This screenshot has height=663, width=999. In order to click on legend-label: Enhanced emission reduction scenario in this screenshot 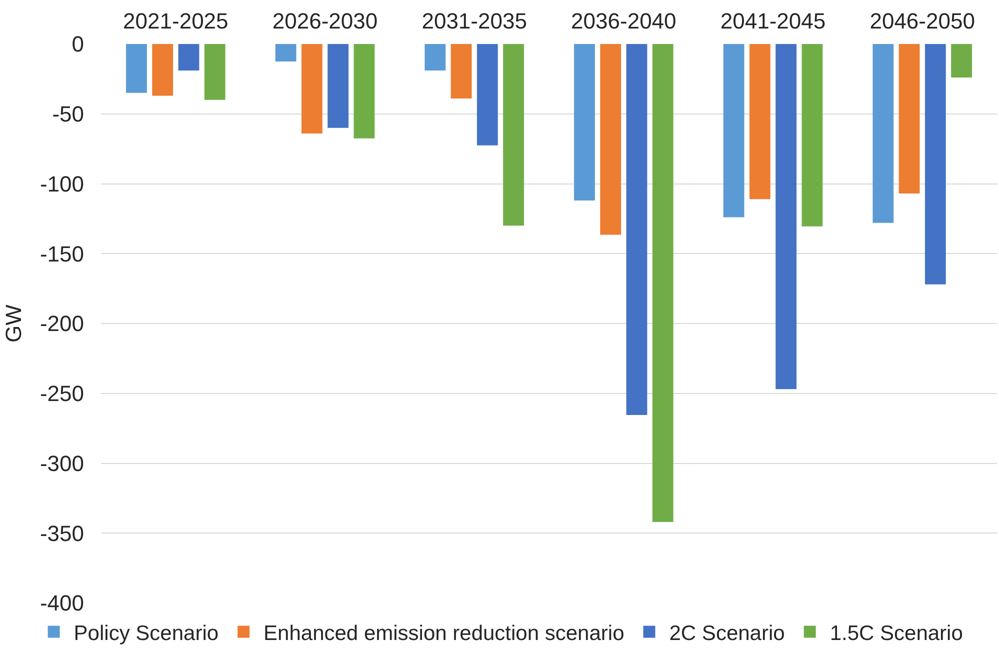, I will do `click(444, 633)`.